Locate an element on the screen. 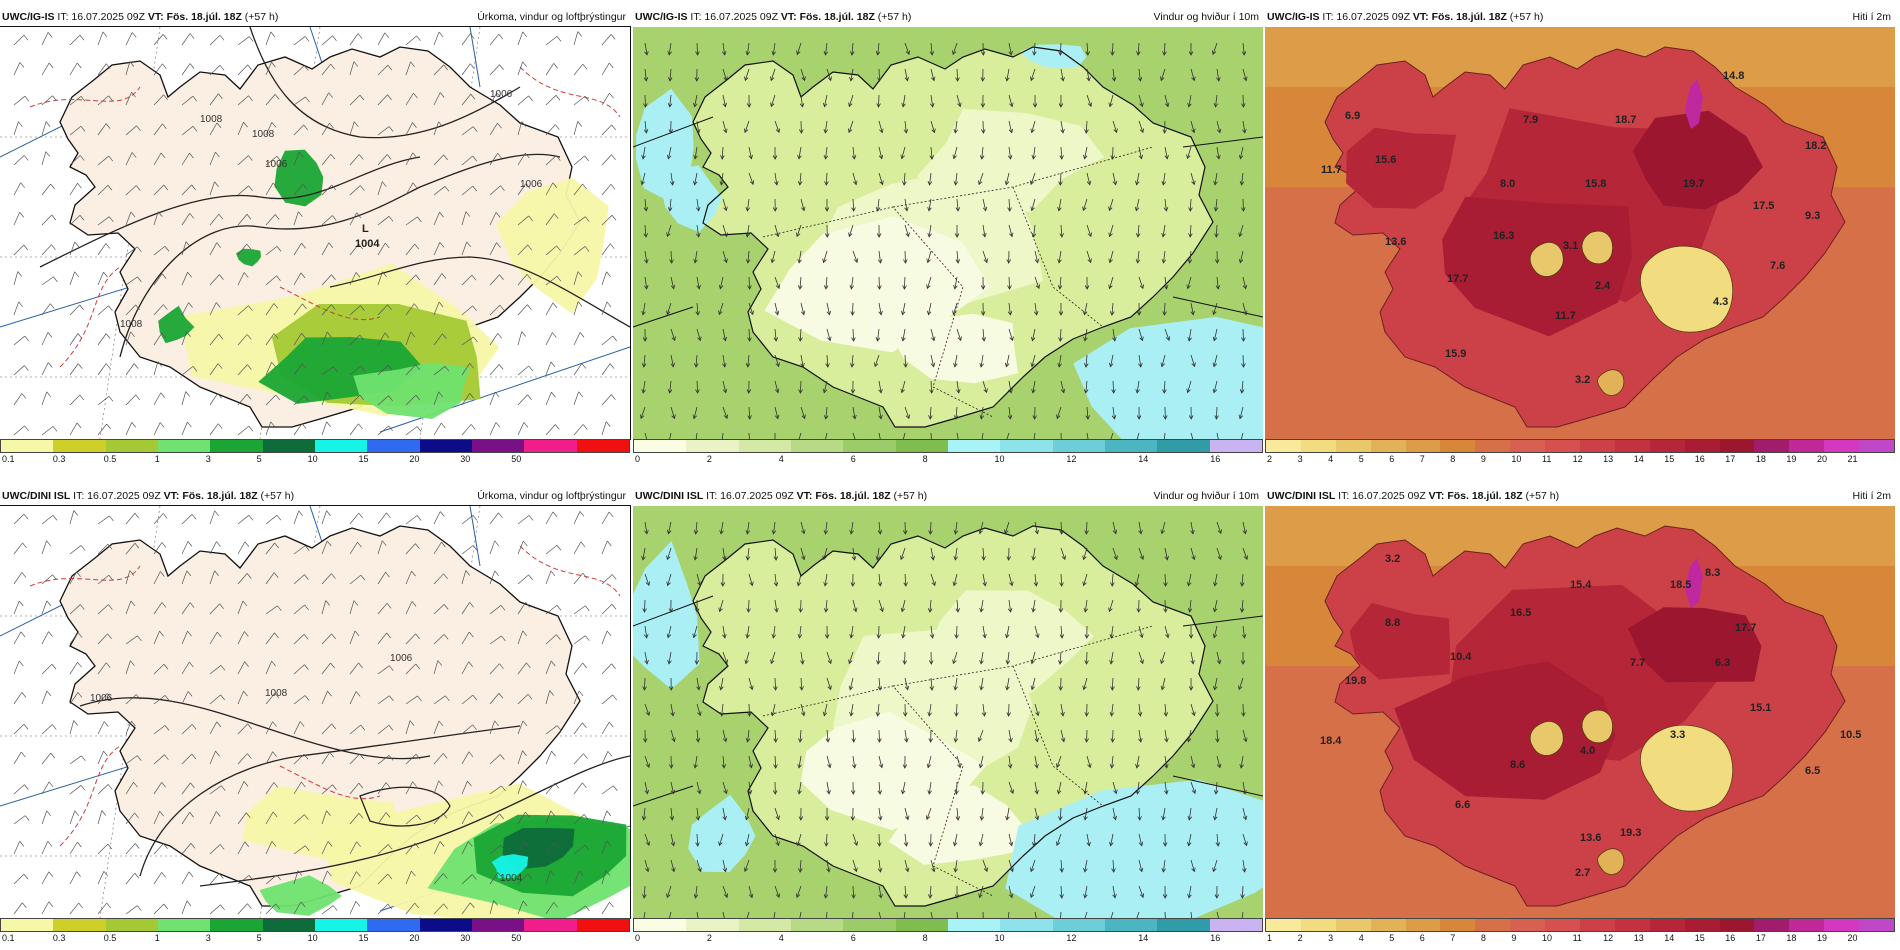 The height and width of the screenshot is (950, 1900). pressure-label: 1008 is located at coordinates (263, 134).